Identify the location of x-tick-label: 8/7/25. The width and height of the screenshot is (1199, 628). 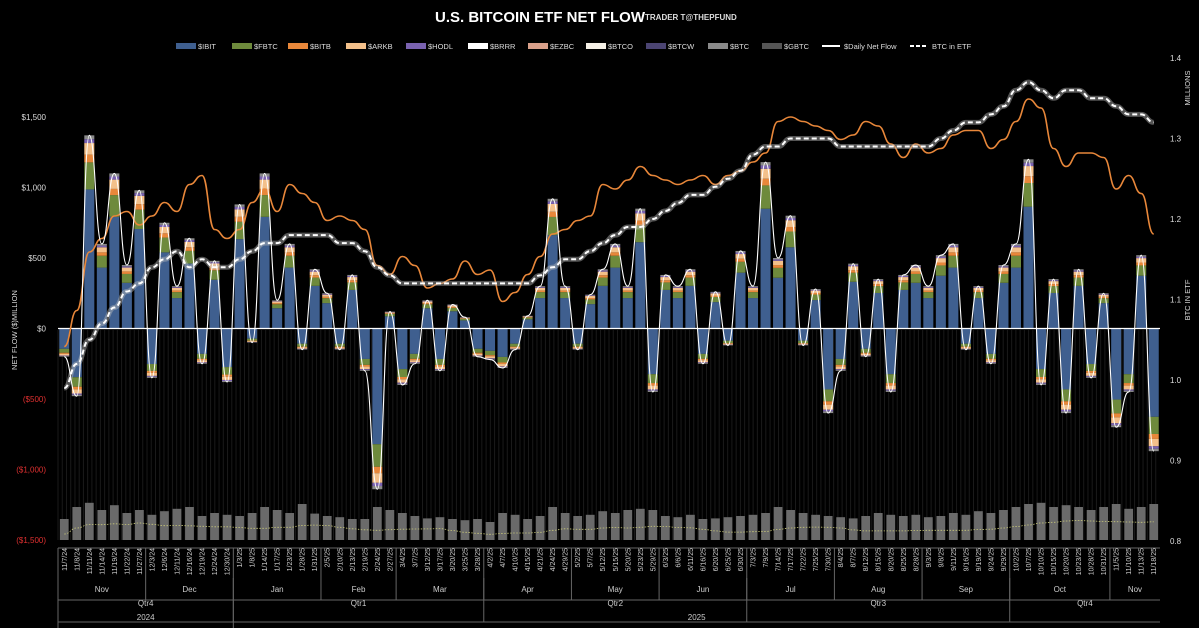
(854, 558).